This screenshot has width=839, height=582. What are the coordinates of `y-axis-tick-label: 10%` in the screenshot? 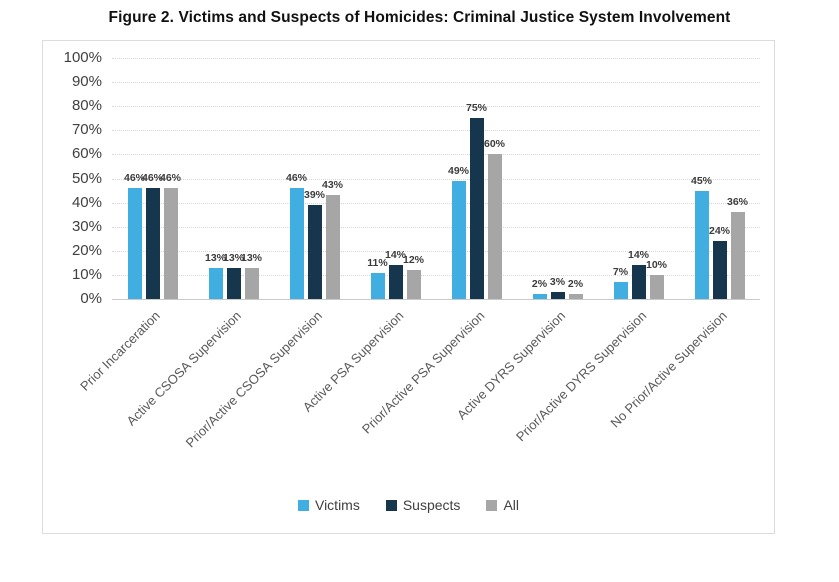 It's located at (86, 274).